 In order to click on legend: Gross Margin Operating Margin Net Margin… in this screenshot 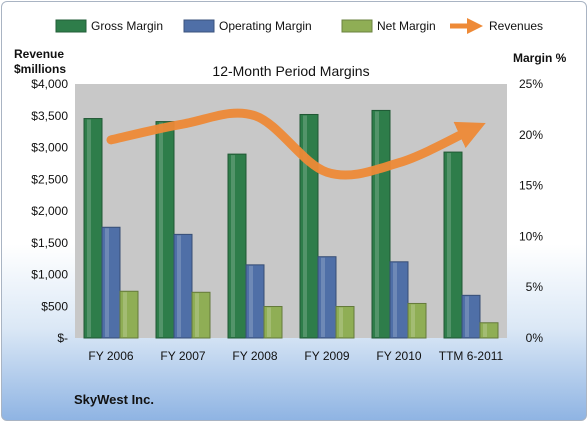, I will do `click(299, 25)`.